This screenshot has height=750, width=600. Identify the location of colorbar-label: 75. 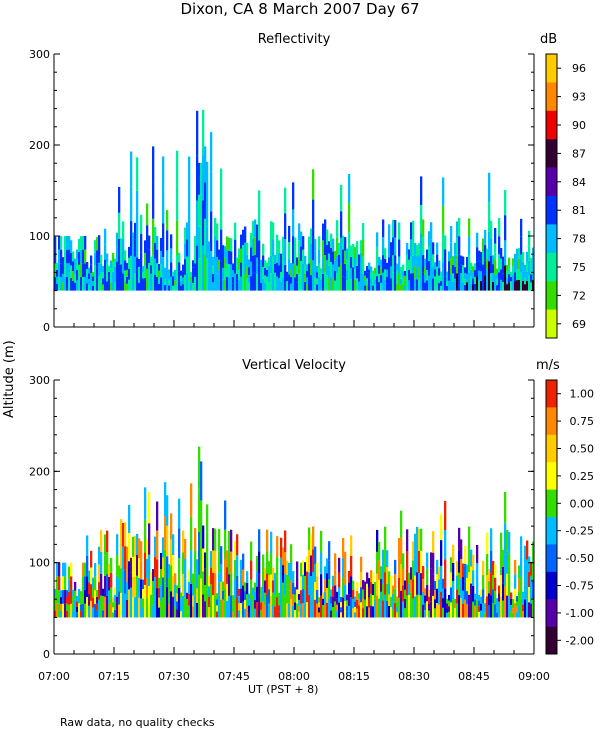
(579, 267).